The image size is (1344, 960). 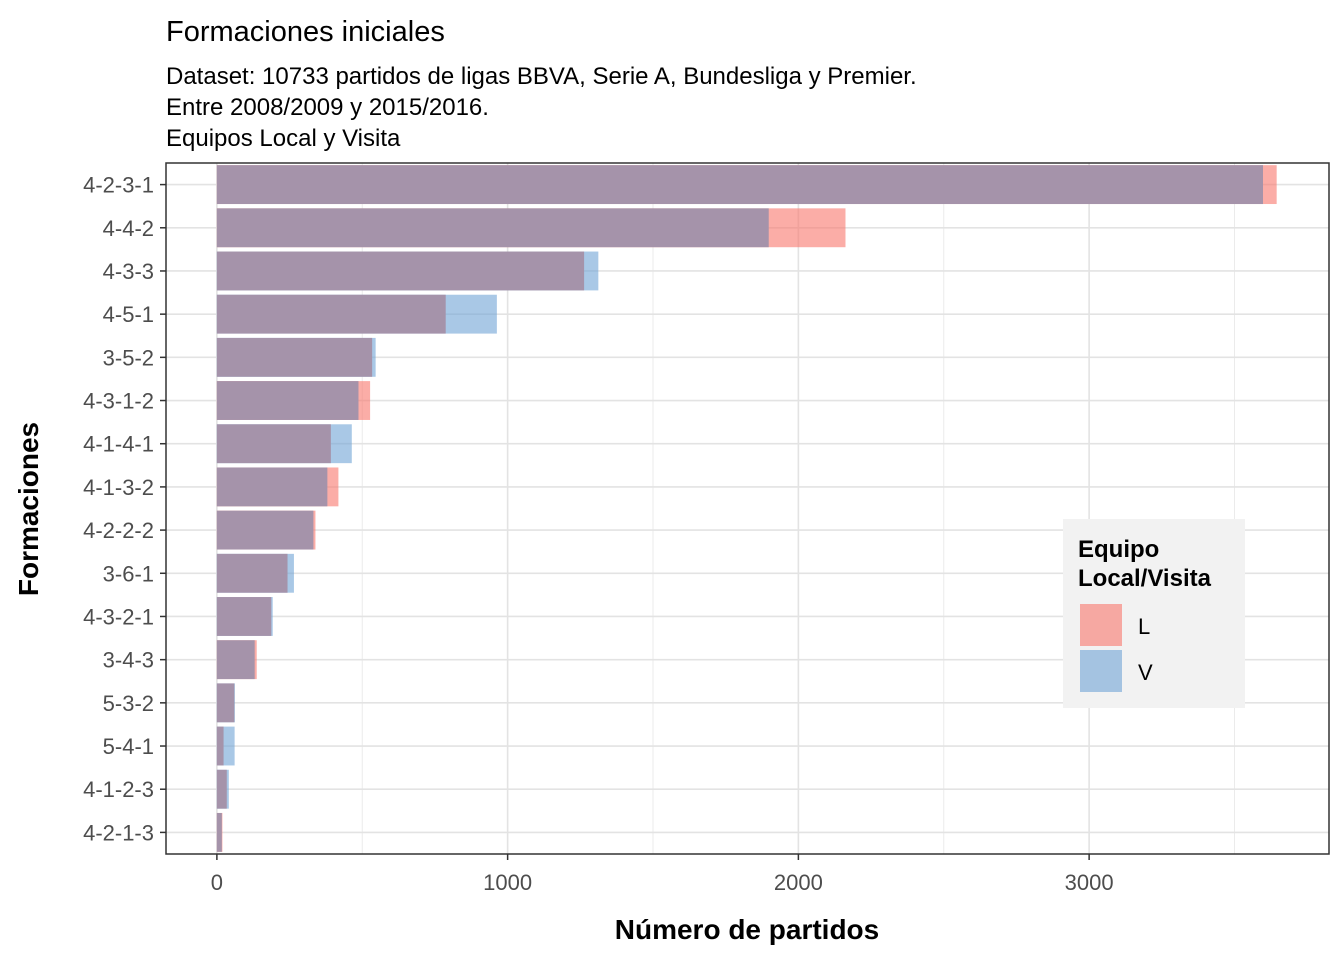 I want to click on legend-title-line-1: Equipo, so click(x=1118, y=549).